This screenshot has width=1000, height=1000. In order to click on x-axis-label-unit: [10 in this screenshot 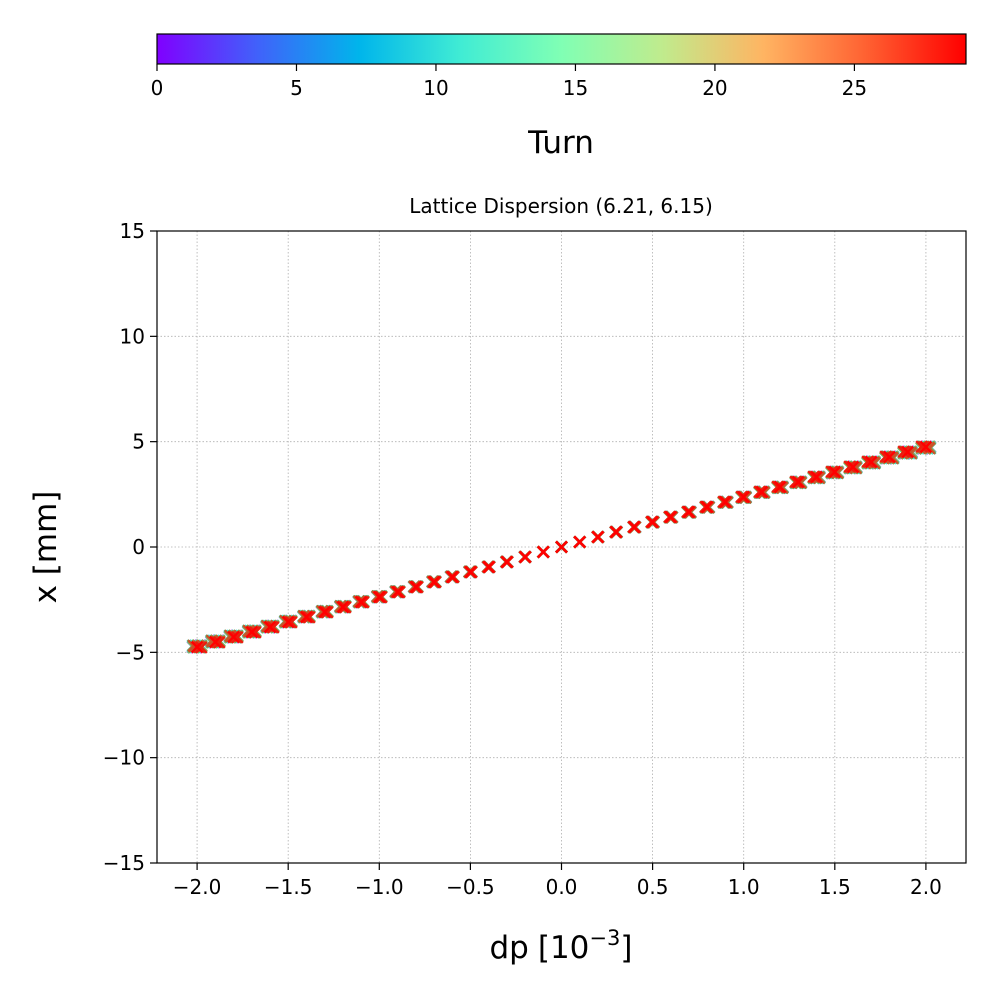, I will do `click(564, 948)`.